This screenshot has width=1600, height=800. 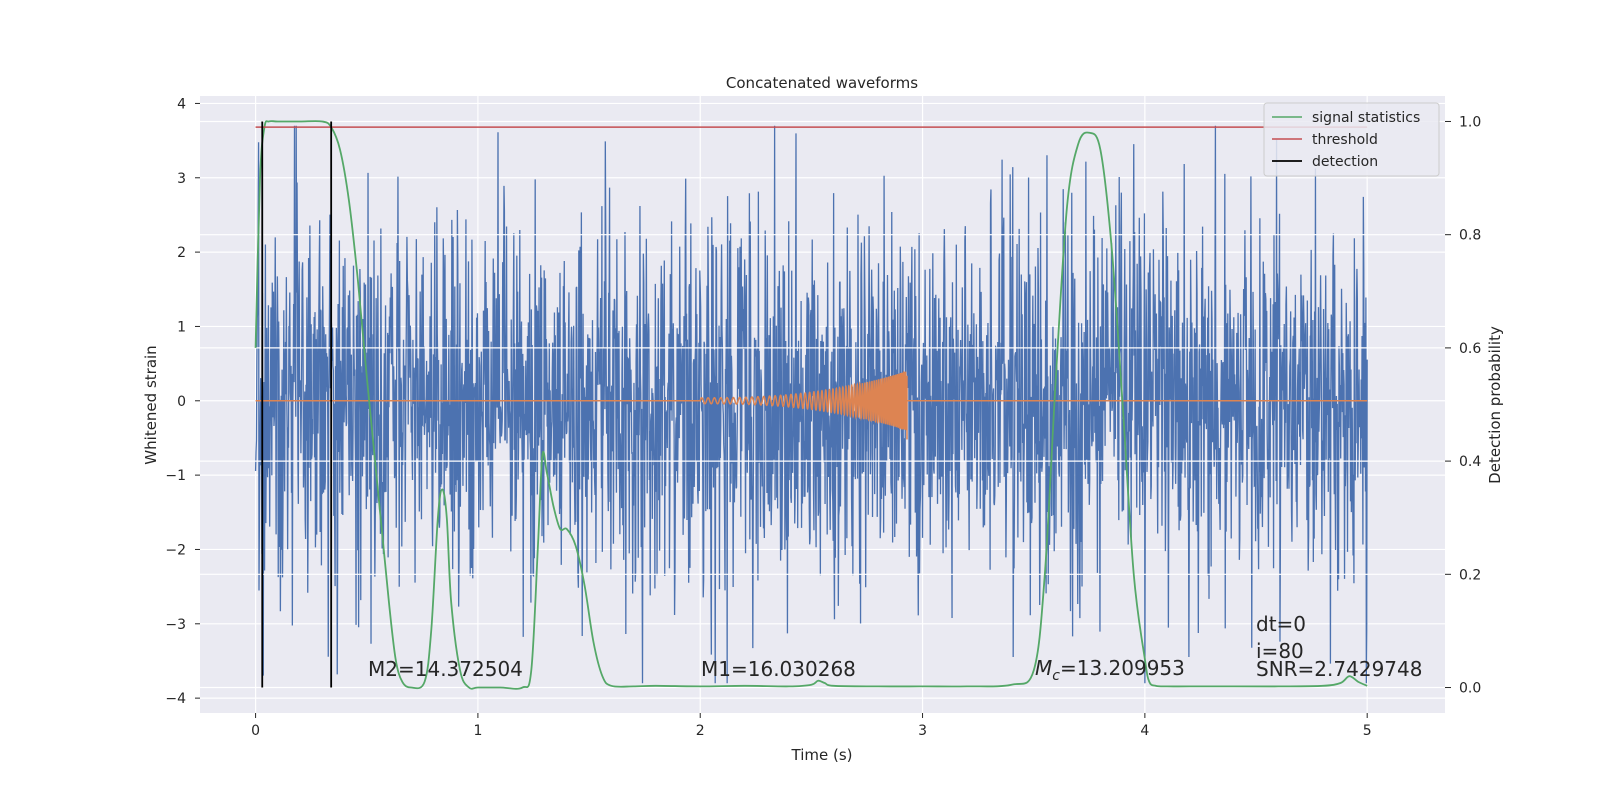 What do you see at coordinates (1043, 668) in the screenshot?
I see `annotation-mc-symbol: M` at bounding box center [1043, 668].